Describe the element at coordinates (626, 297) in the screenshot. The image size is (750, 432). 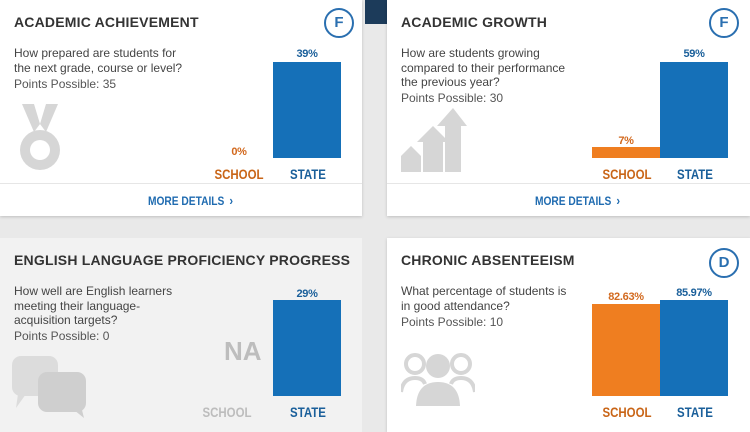
I see `school-pct: 82.63%` at that location.